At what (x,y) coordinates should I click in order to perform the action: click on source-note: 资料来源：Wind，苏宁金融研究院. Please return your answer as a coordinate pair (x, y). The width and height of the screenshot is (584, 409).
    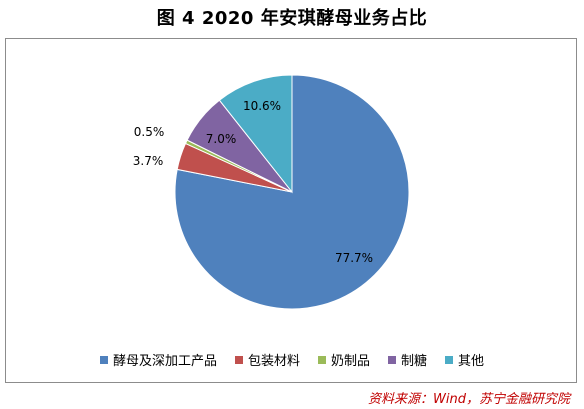
    Looking at the image, I should click on (469, 399).